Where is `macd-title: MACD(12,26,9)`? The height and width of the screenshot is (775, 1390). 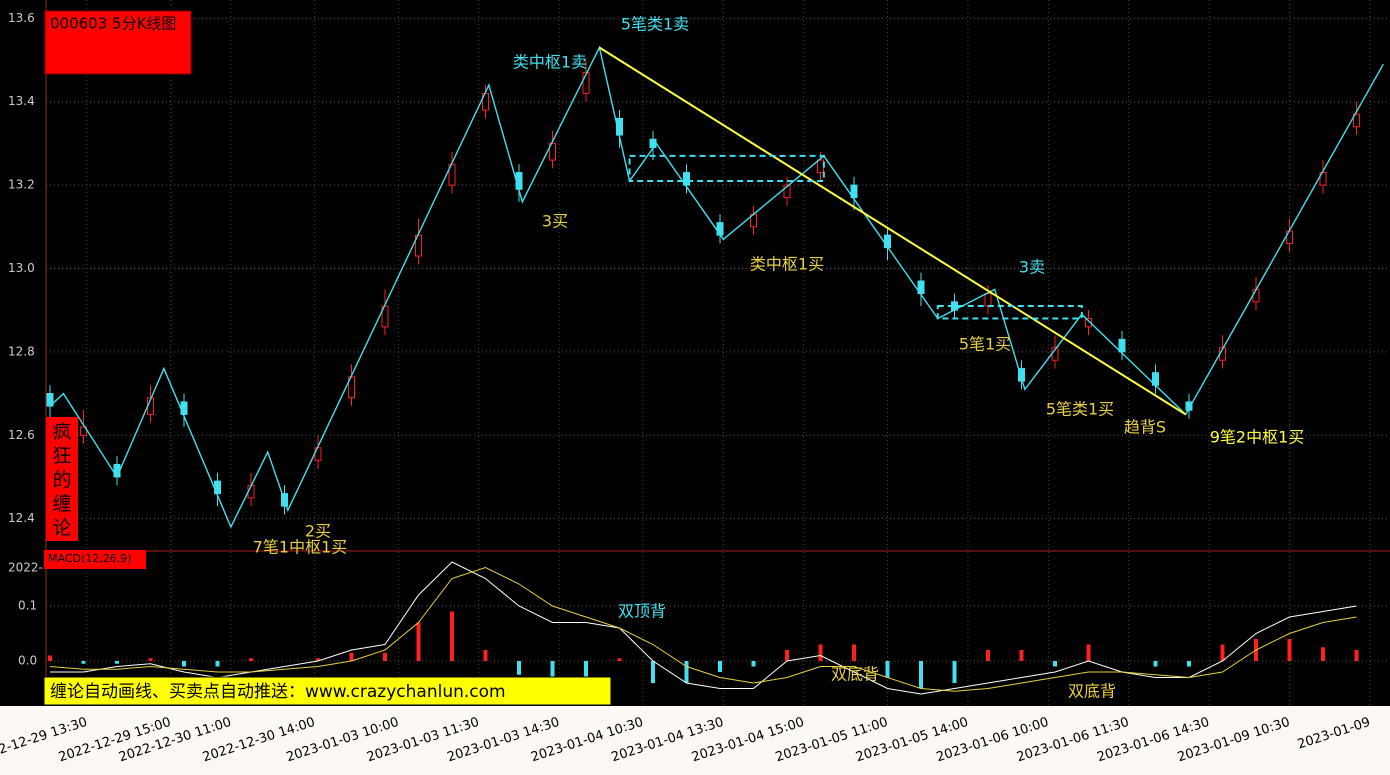
macd-title: MACD(12,26,9) is located at coordinates (90, 558).